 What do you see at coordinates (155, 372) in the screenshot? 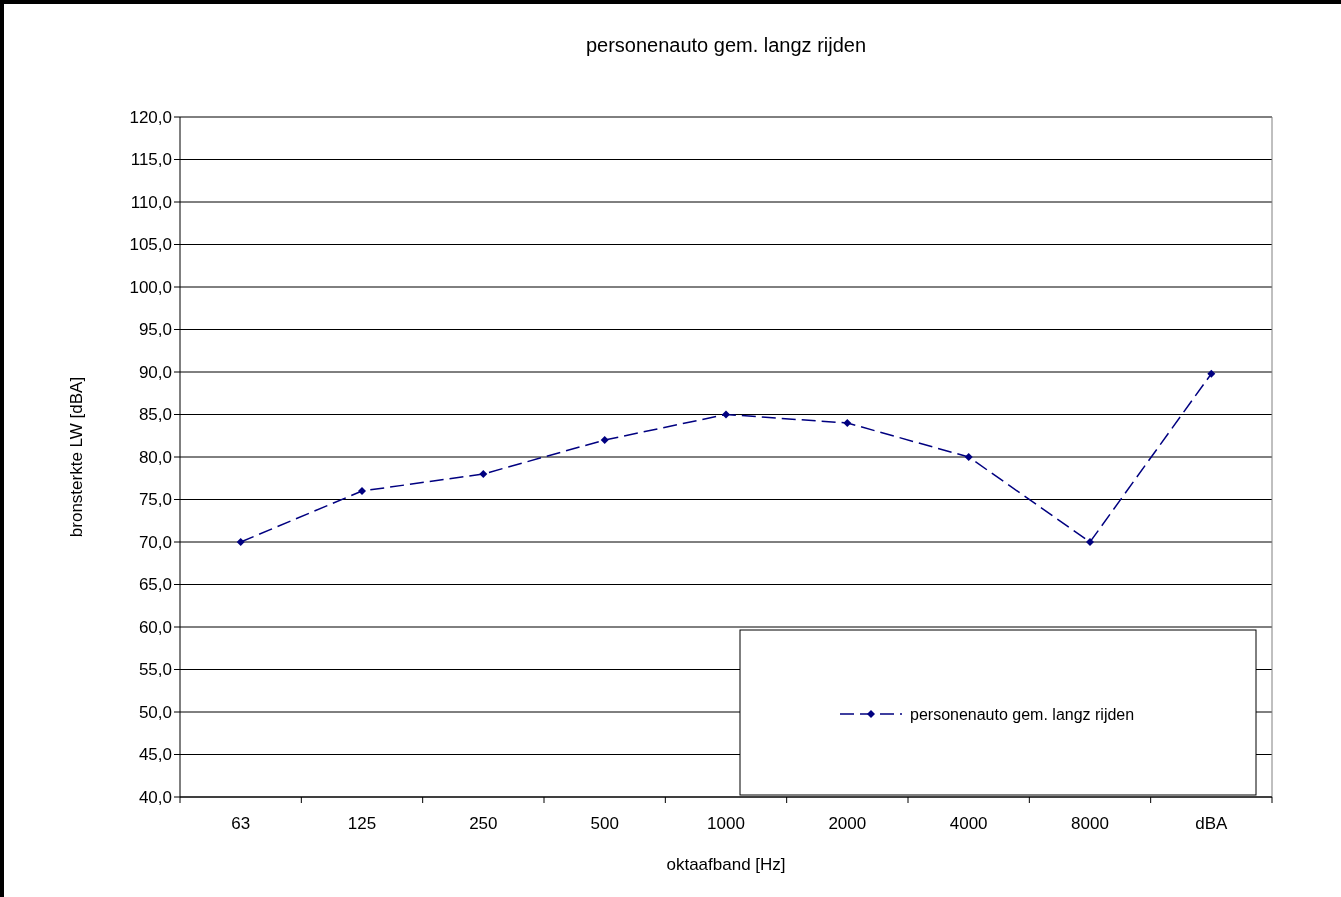
I see `y-tick-label: 90,0` at bounding box center [155, 372].